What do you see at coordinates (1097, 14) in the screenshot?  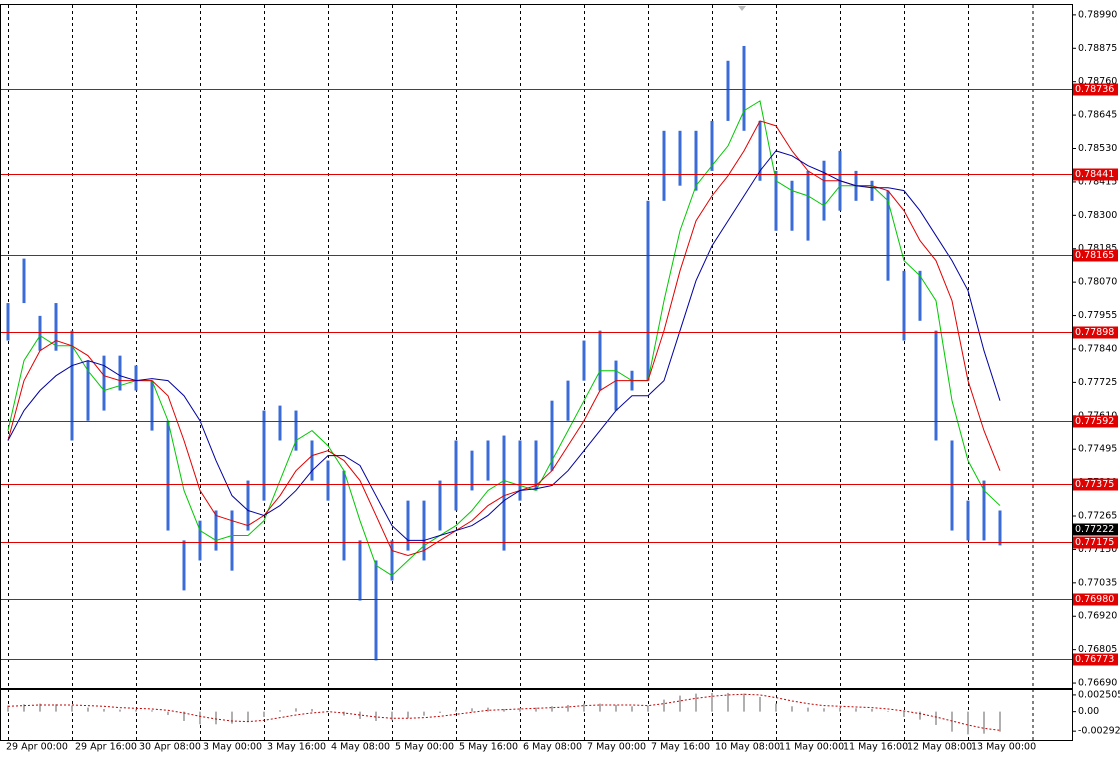 I see `y-tick-label: 0.78990` at bounding box center [1097, 14].